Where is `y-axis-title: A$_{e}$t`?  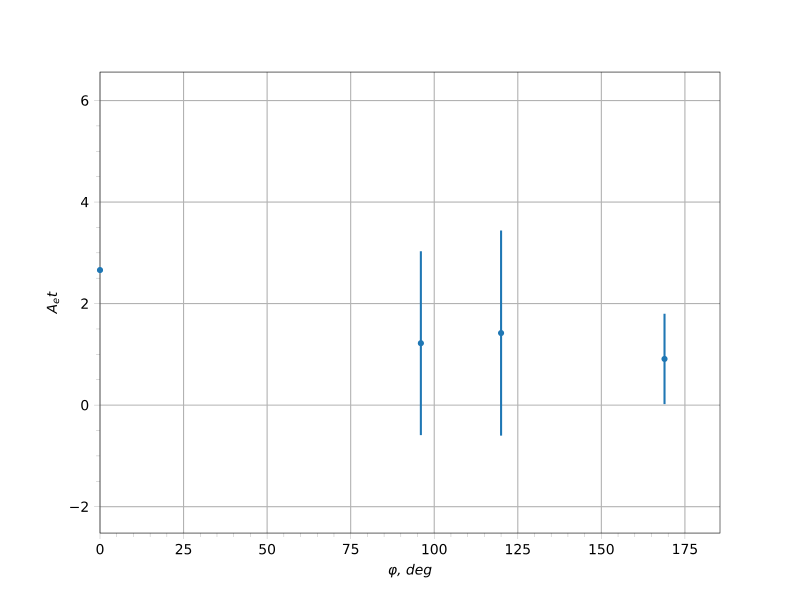
y-axis-title: A$_{e}$t is located at coordinates (53, 302).